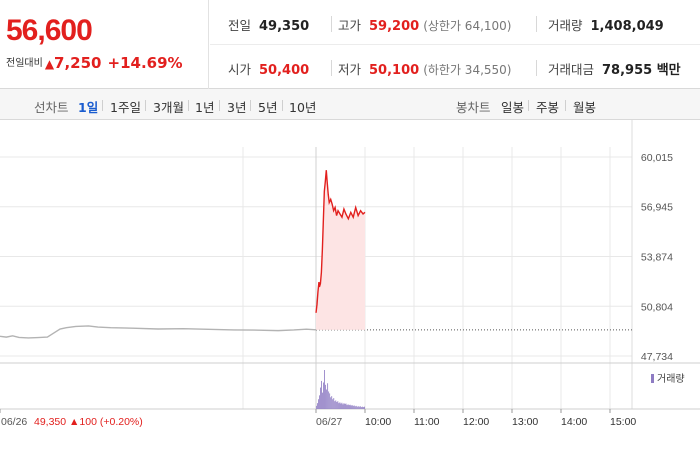  I want to click on time-tick-label: 11:00, so click(427, 422).